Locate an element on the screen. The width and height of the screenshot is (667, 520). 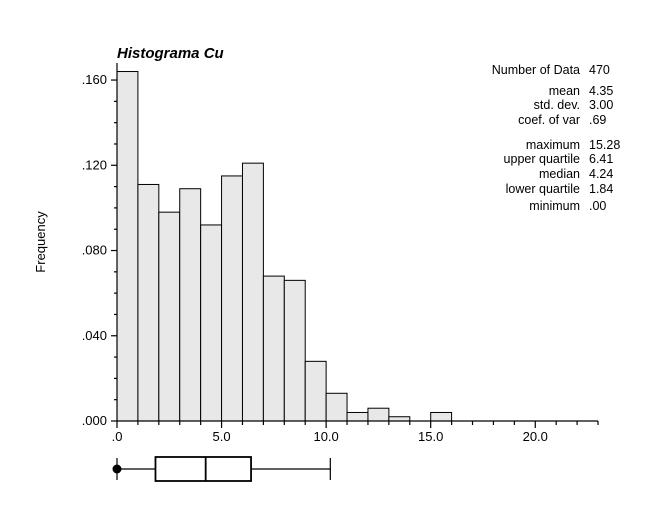
stat-label: std. dev. is located at coordinates (557, 105).